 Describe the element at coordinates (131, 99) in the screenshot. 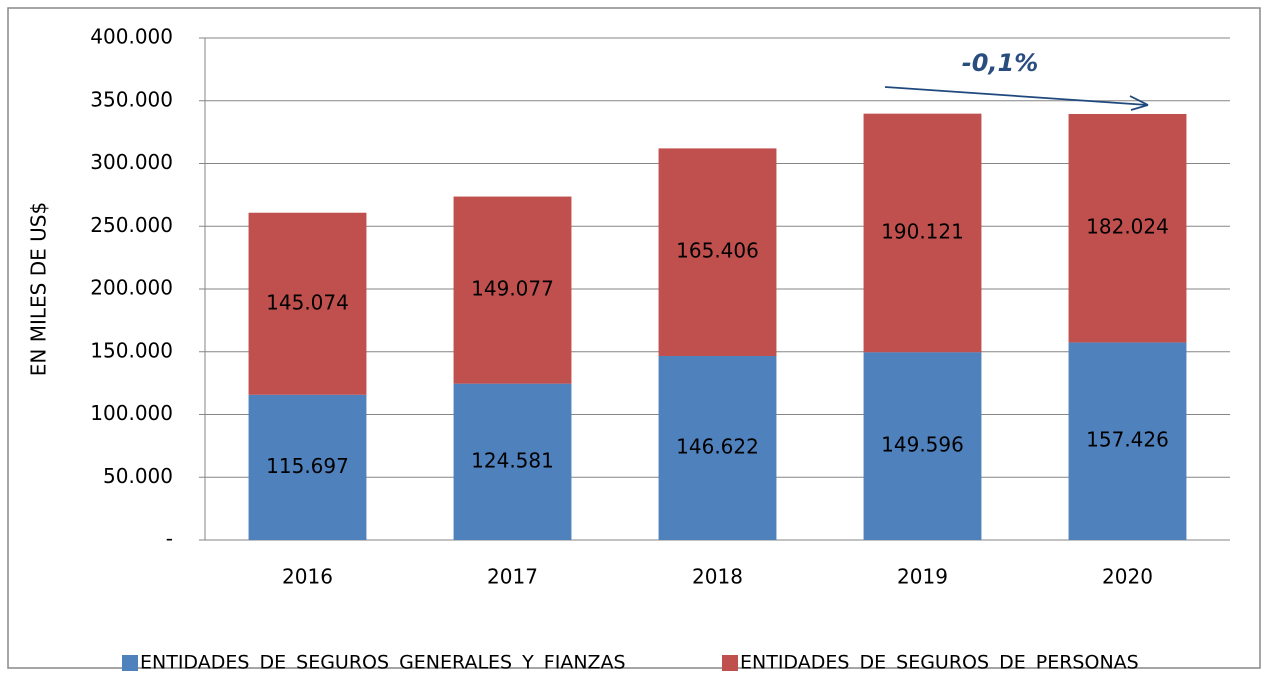

I see `y-tick-label: 350.000` at that location.